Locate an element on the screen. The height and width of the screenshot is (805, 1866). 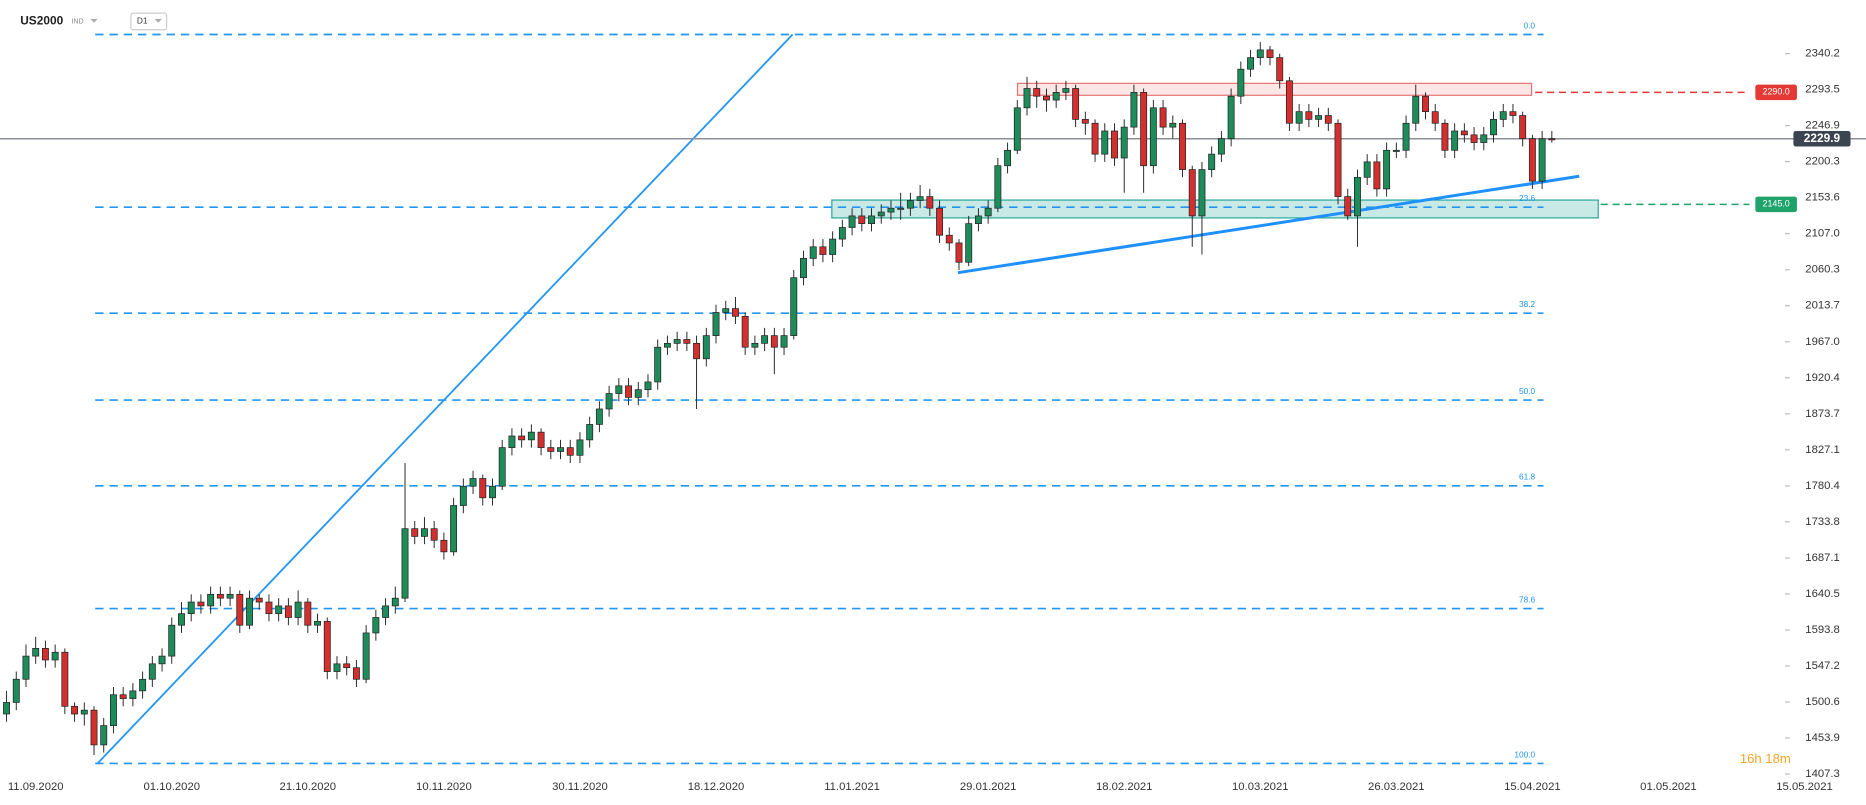
x-tick-label: 01.10.2020 is located at coordinates (172, 787).